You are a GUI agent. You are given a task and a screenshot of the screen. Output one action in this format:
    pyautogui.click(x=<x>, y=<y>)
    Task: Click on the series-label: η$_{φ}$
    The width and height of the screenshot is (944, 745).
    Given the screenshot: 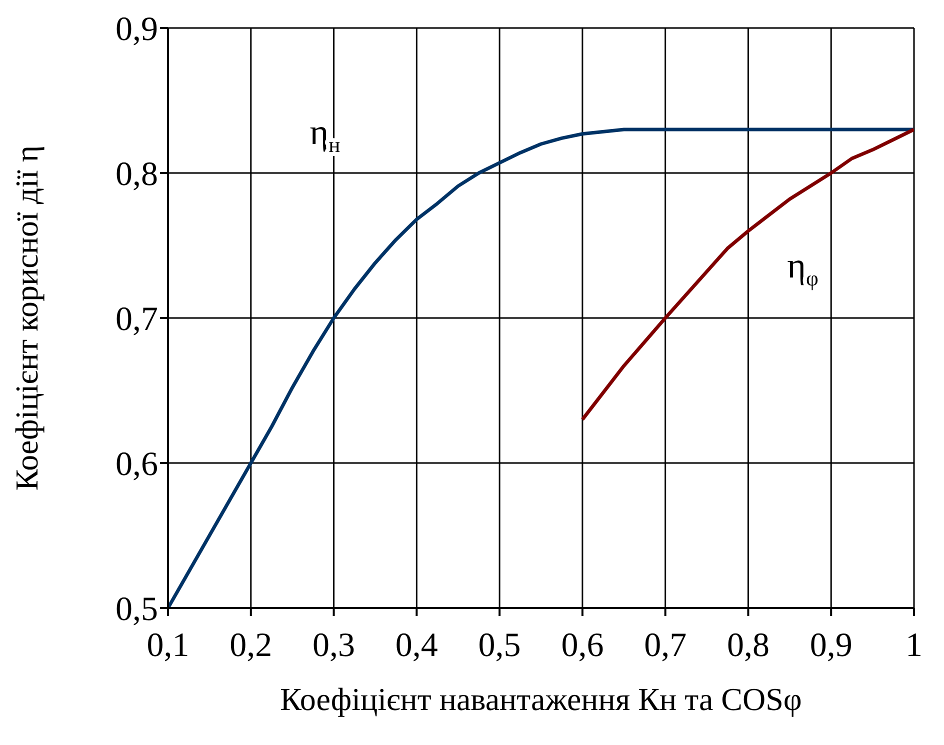 What is the action you would take?
    pyautogui.click(x=802, y=267)
    